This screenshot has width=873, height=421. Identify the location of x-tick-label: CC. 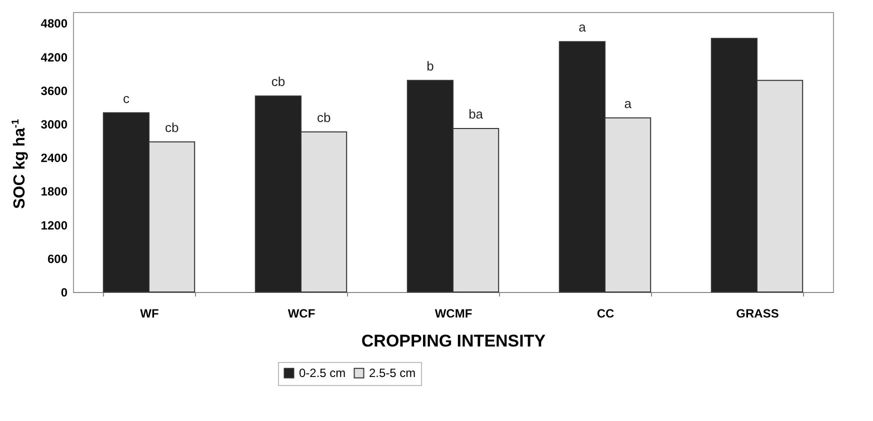
(605, 313).